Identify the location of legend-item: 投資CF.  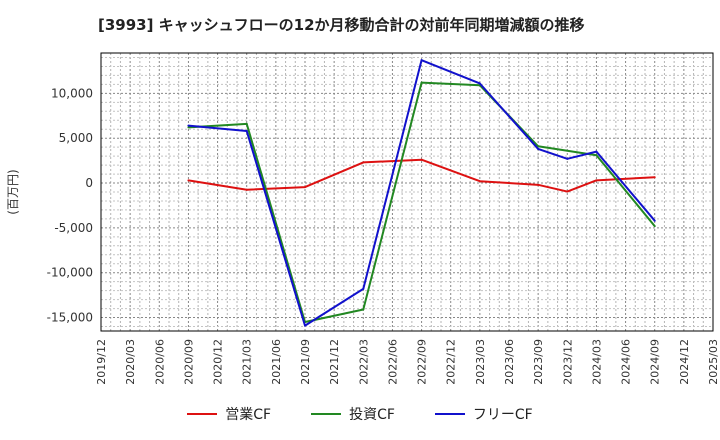
(353, 414).